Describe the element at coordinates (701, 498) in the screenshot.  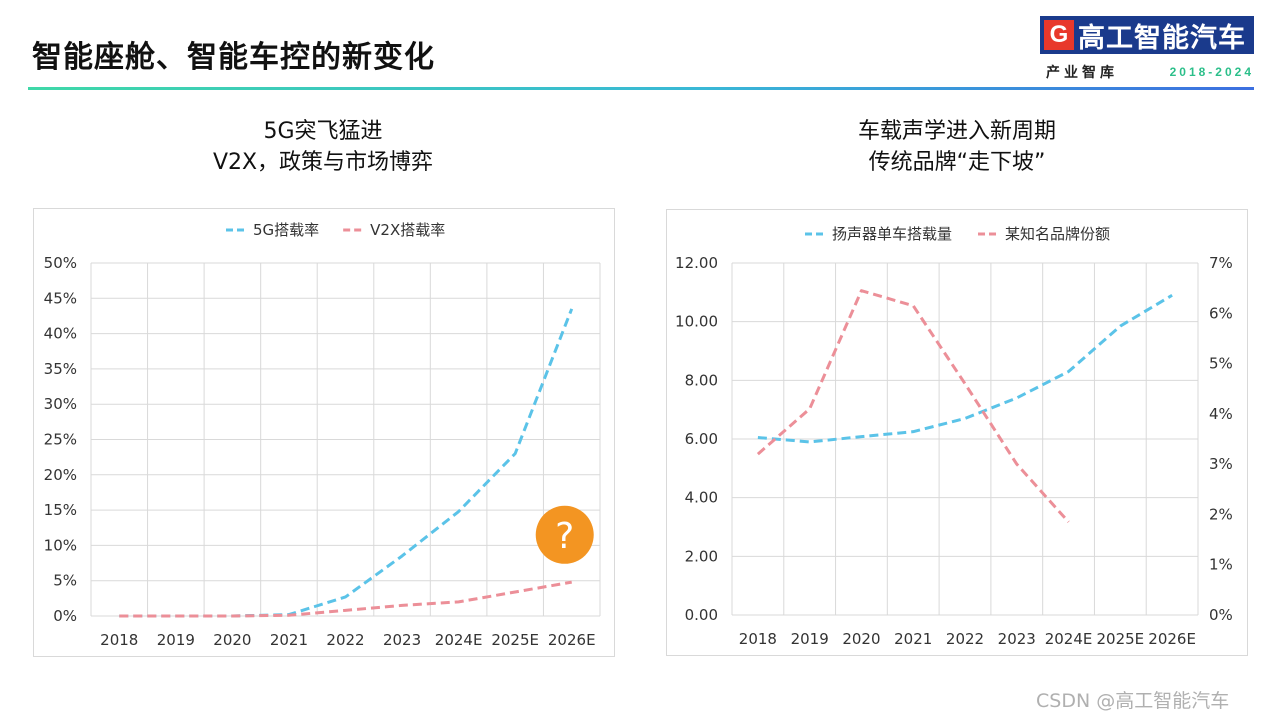
I see `y-axis-left-tick-label: 4.00` at that location.